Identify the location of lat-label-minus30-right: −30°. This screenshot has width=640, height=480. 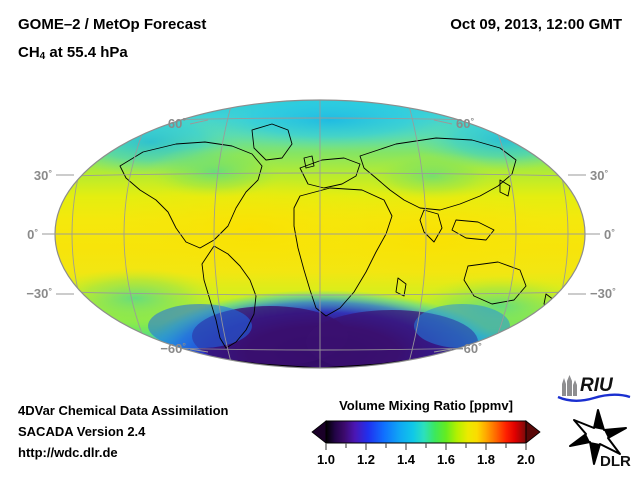
(603, 293).